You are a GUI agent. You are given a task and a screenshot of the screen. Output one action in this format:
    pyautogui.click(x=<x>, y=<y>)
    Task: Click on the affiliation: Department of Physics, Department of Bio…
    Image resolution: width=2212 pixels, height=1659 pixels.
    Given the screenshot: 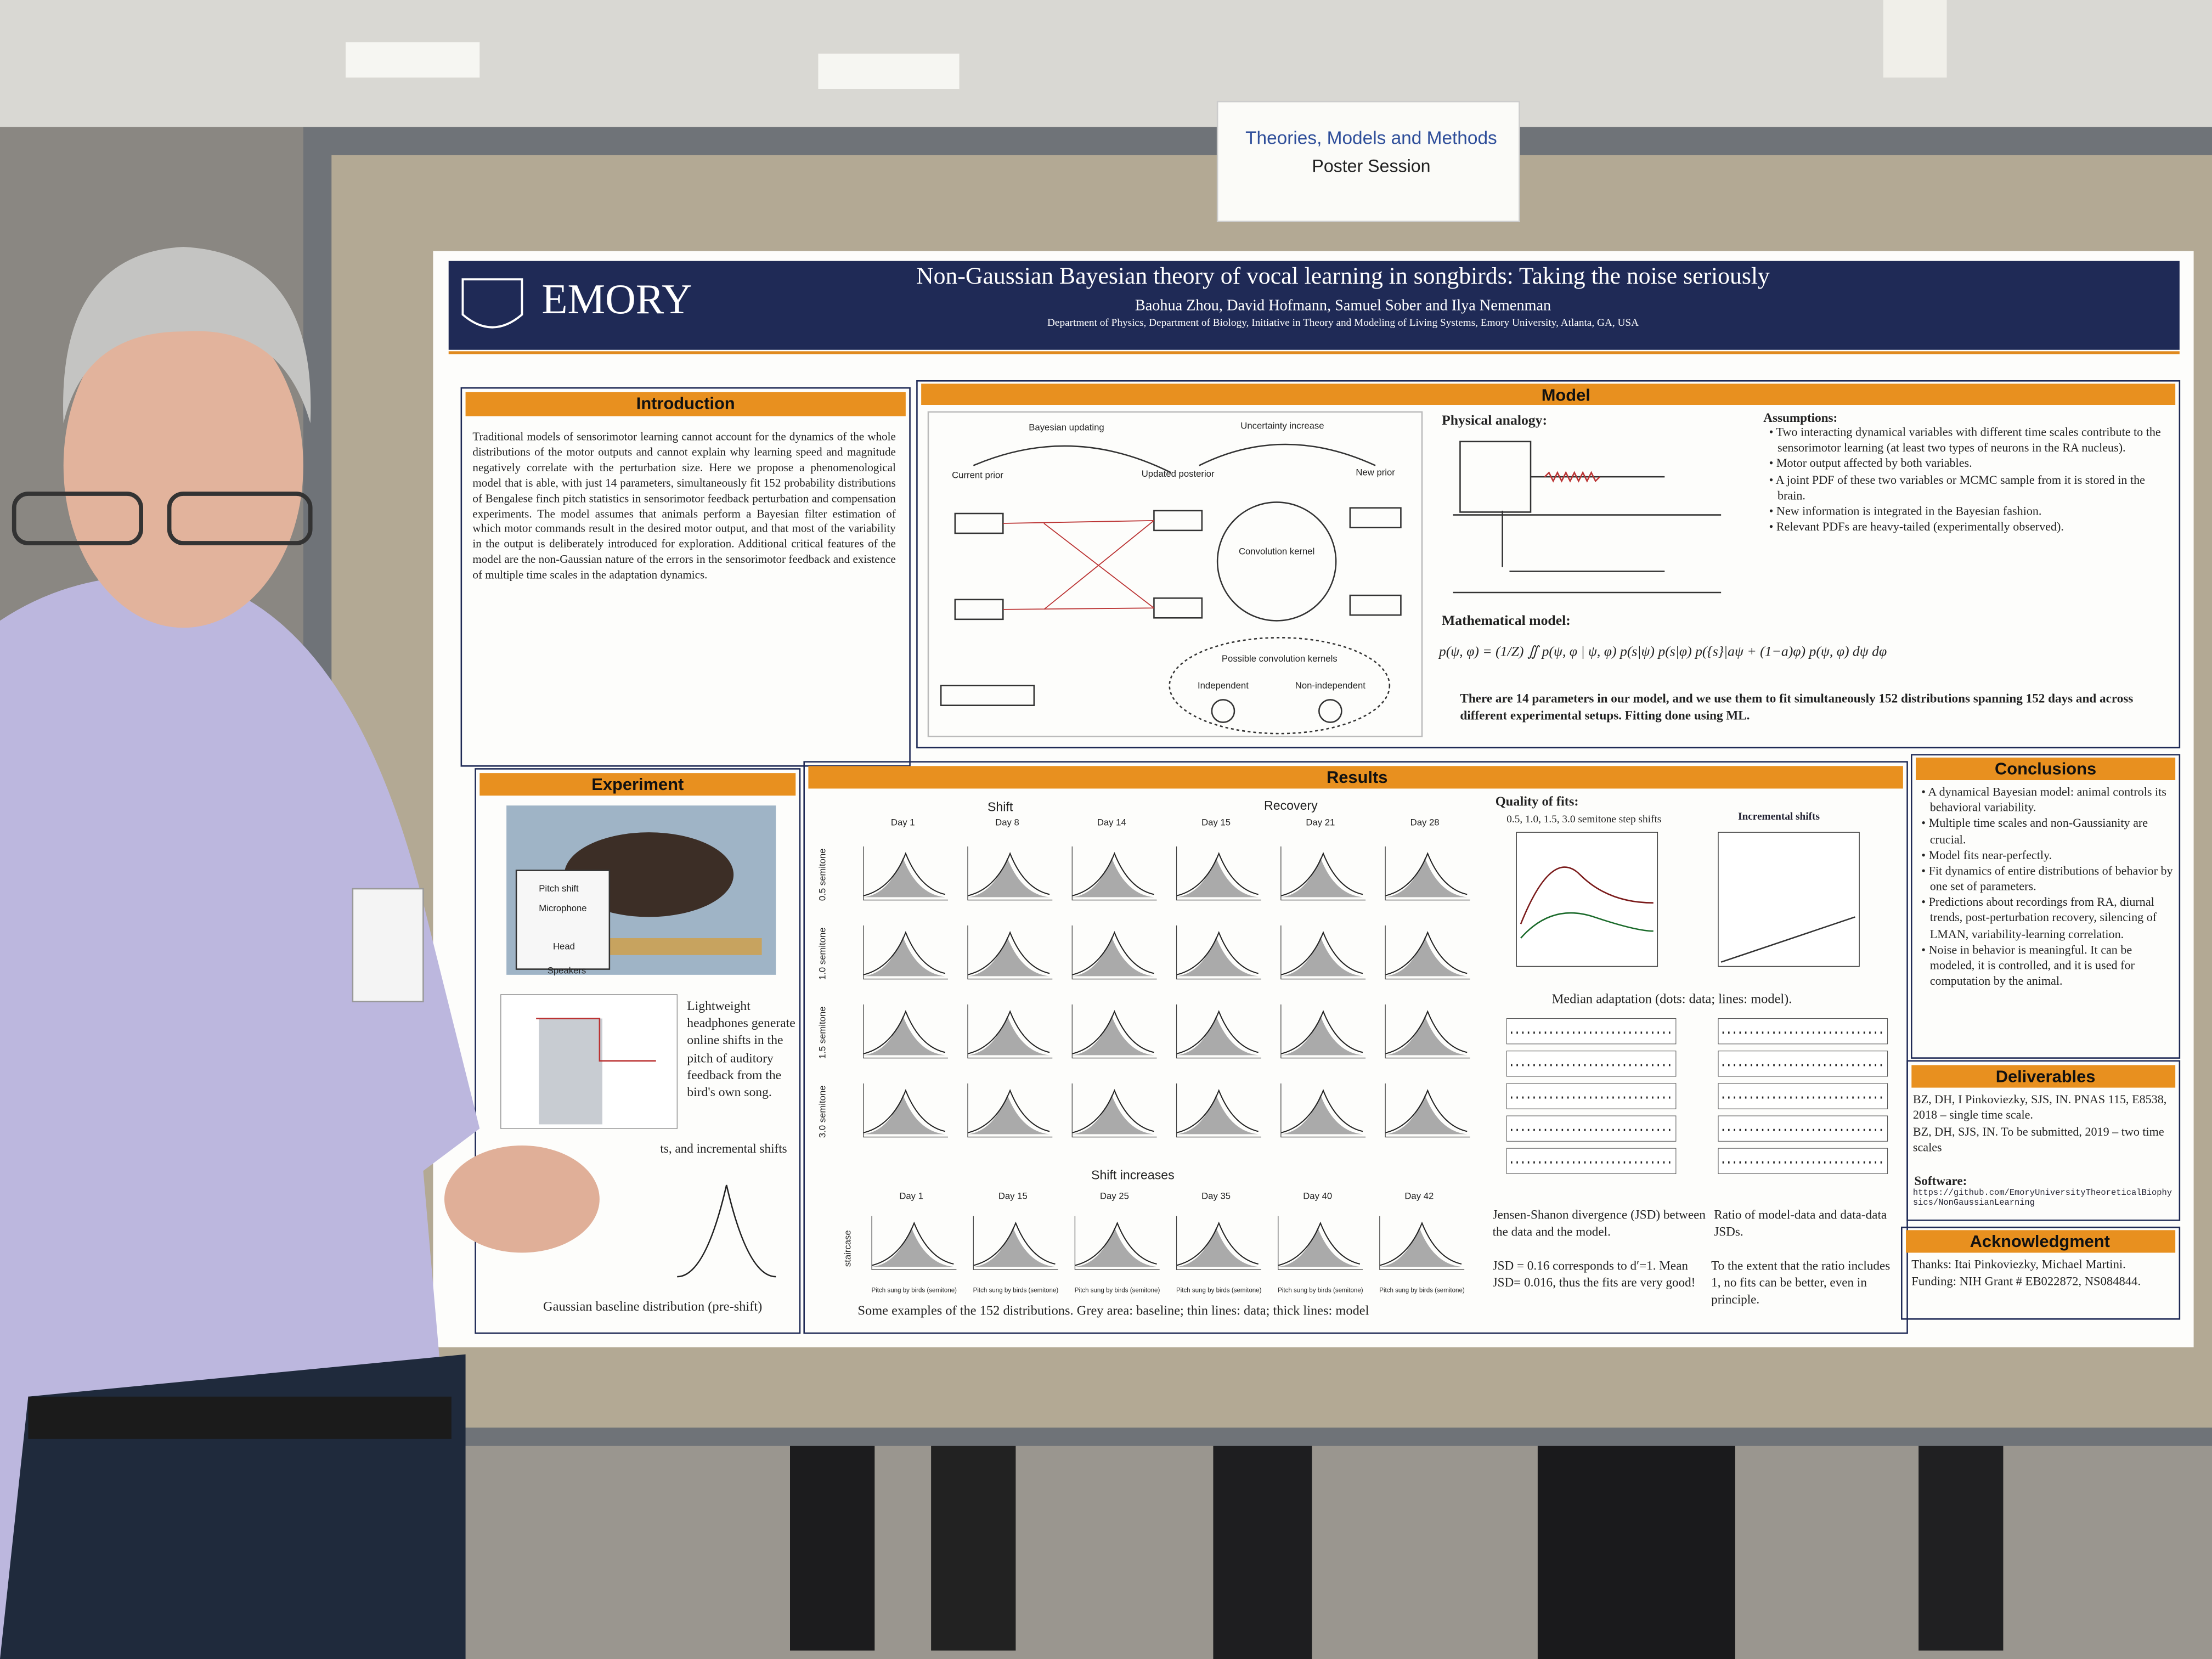 What is the action you would take?
    pyautogui.click(x=1343, y=323)
    